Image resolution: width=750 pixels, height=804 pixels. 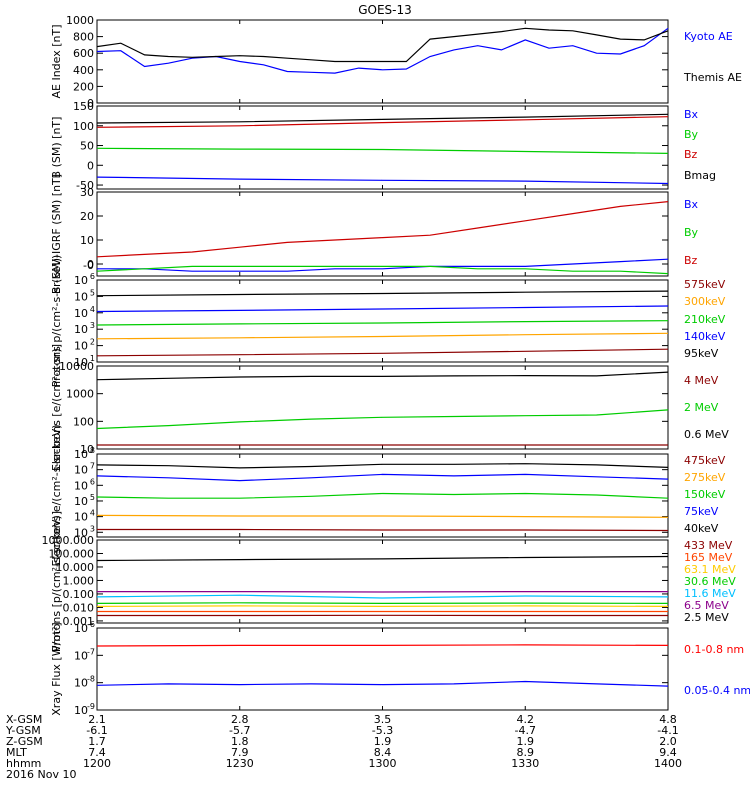 I want to click on series-line-75kev, so click(x=382, y=477).